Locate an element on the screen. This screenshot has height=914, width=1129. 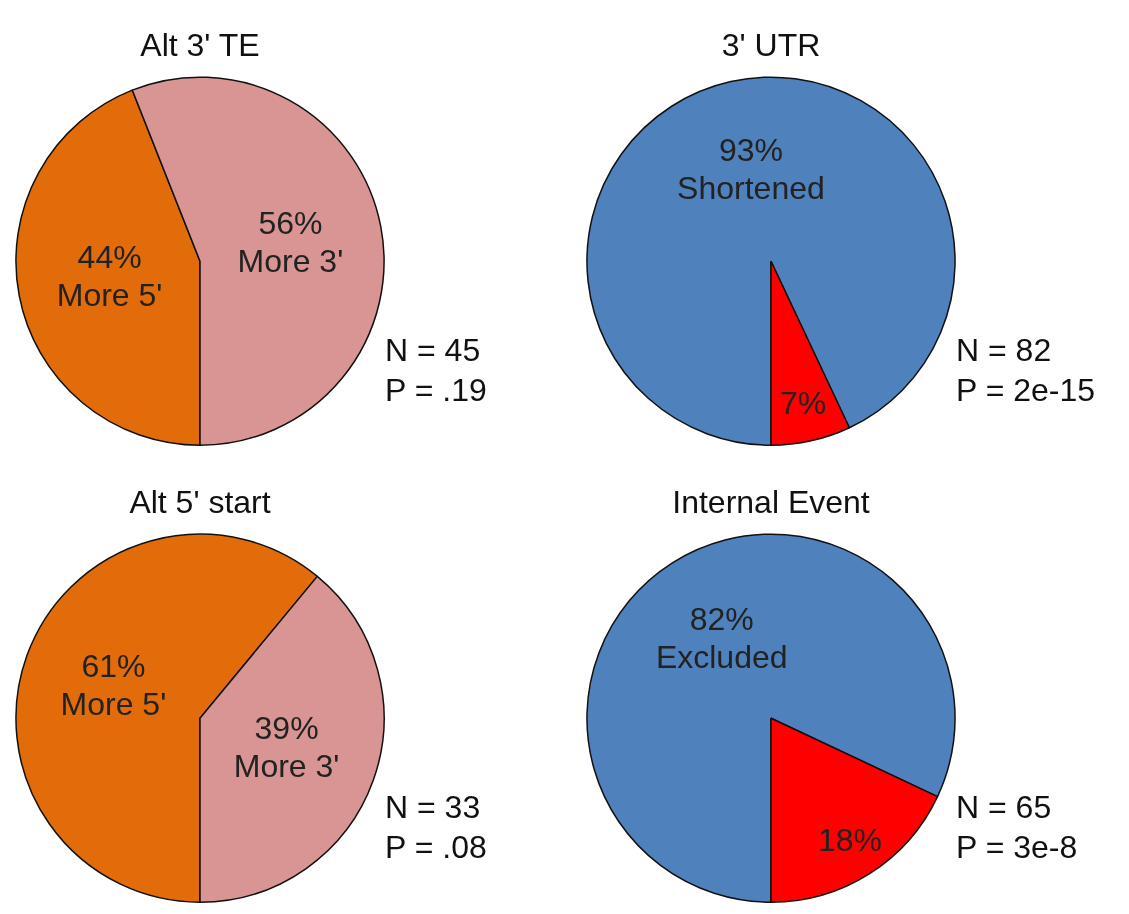
text: P = 3e-8 is located at coordinates (1017, 847).